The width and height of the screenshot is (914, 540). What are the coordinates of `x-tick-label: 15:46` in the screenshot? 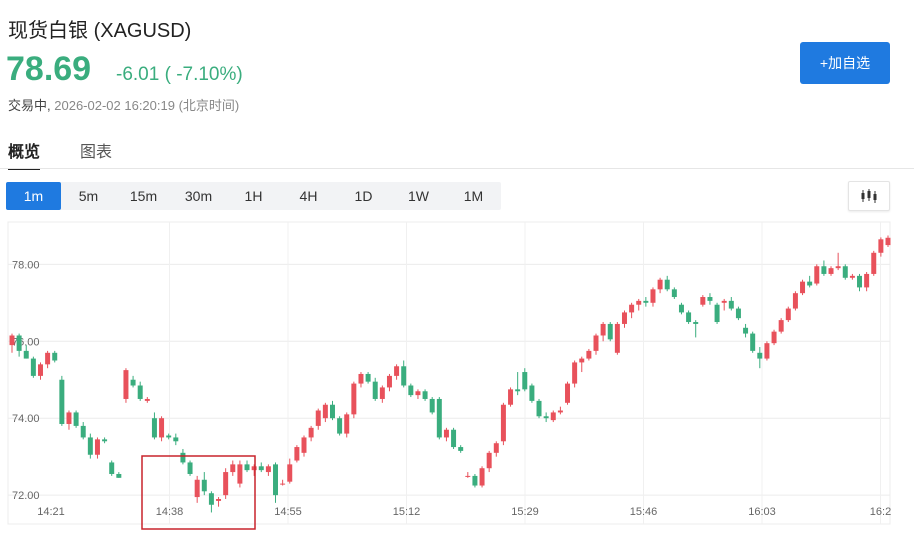 It's located at (644, 512).